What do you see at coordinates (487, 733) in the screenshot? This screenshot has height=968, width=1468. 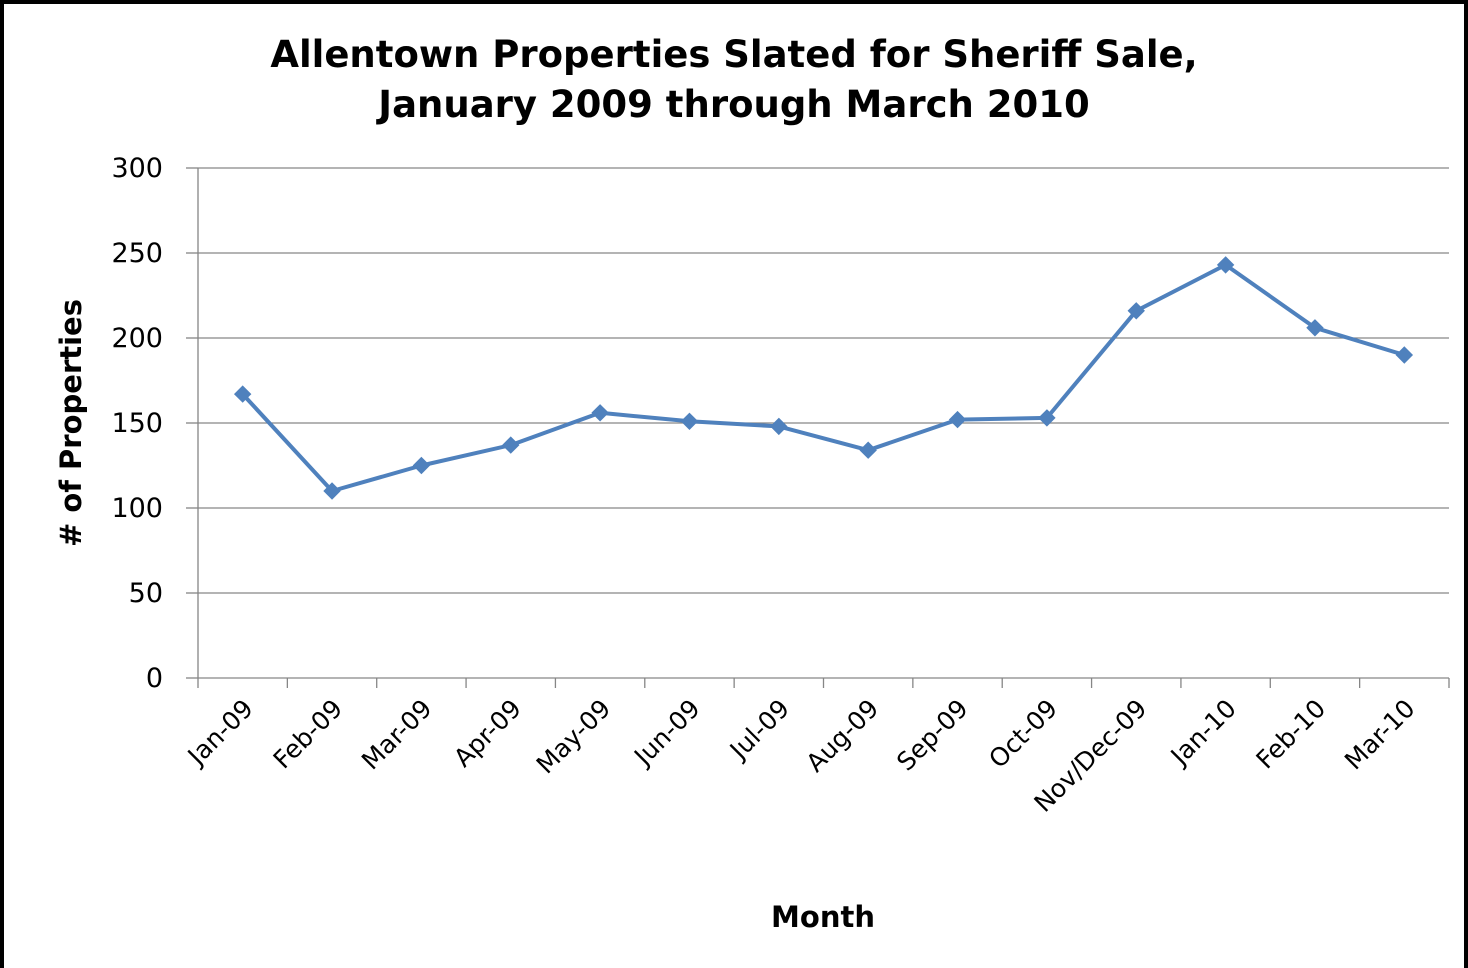 I see `x-tick-label: Apr-09` at bounding box center [487, 733].